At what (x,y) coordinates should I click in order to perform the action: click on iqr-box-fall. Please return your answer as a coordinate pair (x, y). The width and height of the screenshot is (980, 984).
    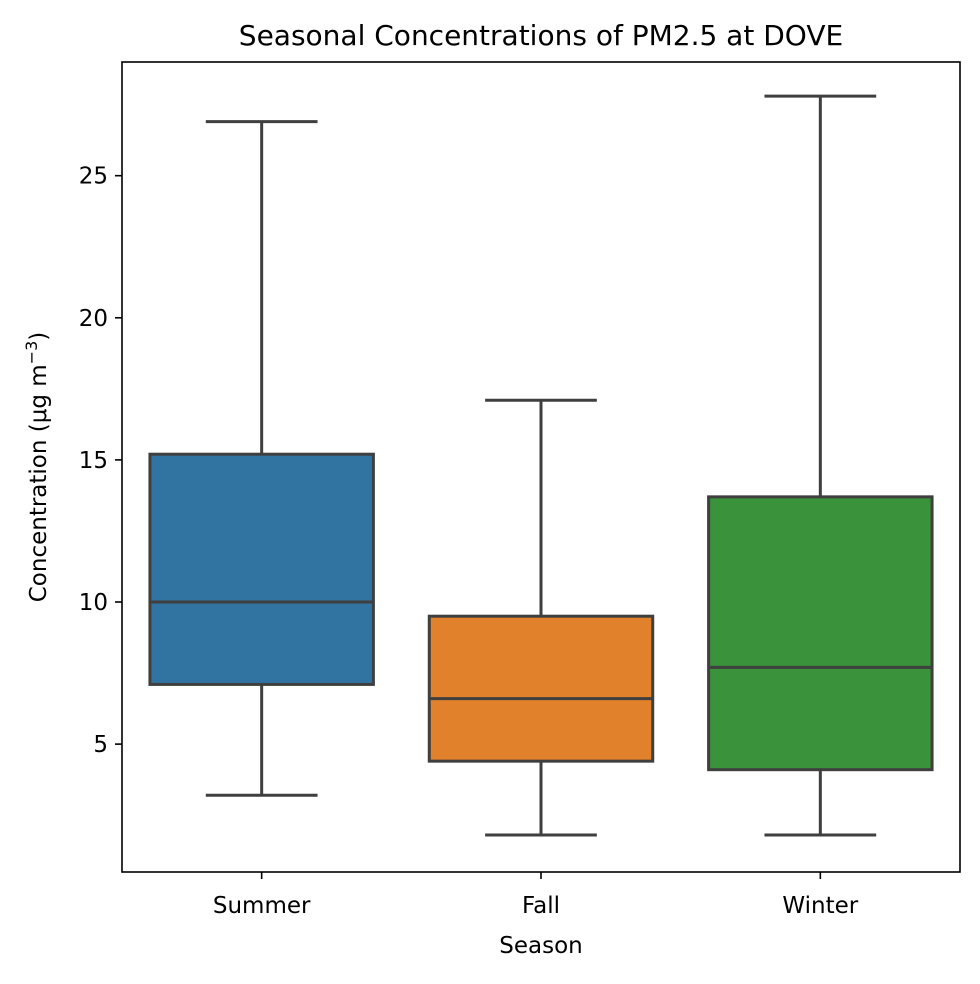
    Looking at the image, I should click on (541, 688).